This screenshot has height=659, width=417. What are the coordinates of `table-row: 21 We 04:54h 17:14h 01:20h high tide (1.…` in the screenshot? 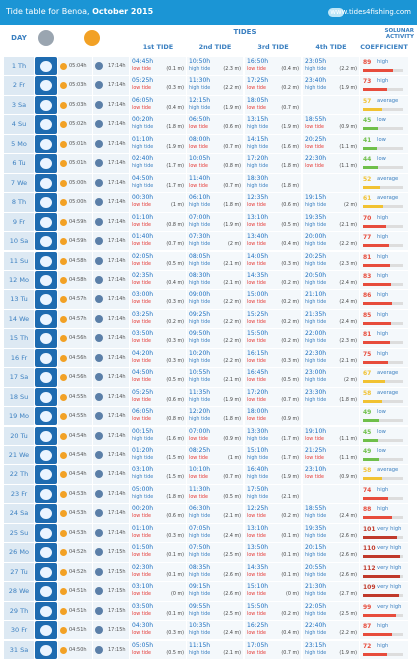 It's located at (209, 455).